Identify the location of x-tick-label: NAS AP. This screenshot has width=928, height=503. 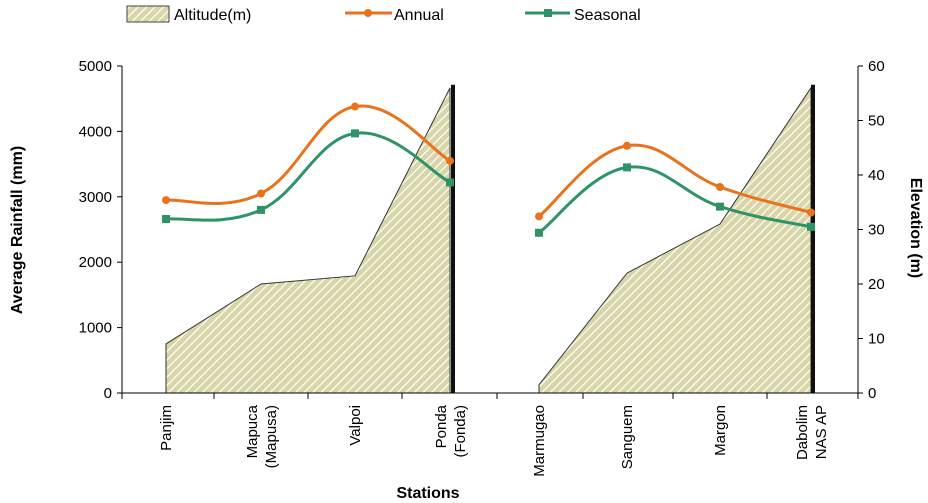
(821, 432).